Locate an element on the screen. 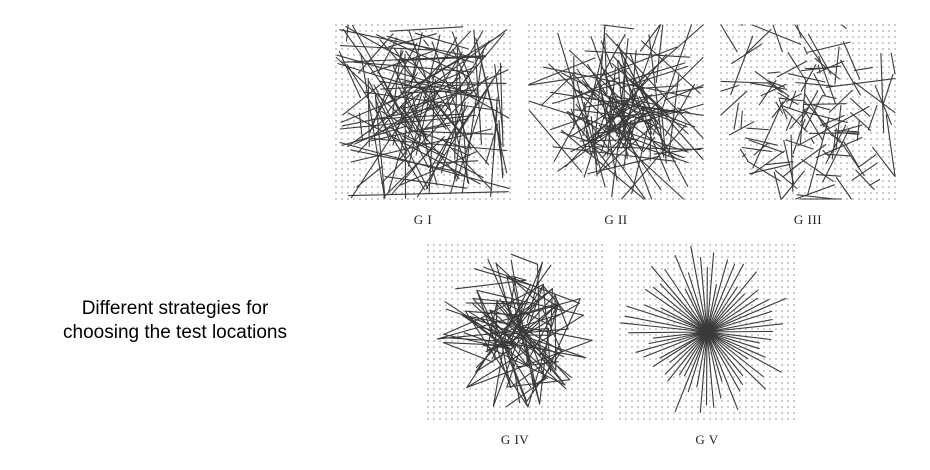 Image resolution: width=930 pixels, height=470 pixels. sample-grid-dots is located at coordinates (808, 112).